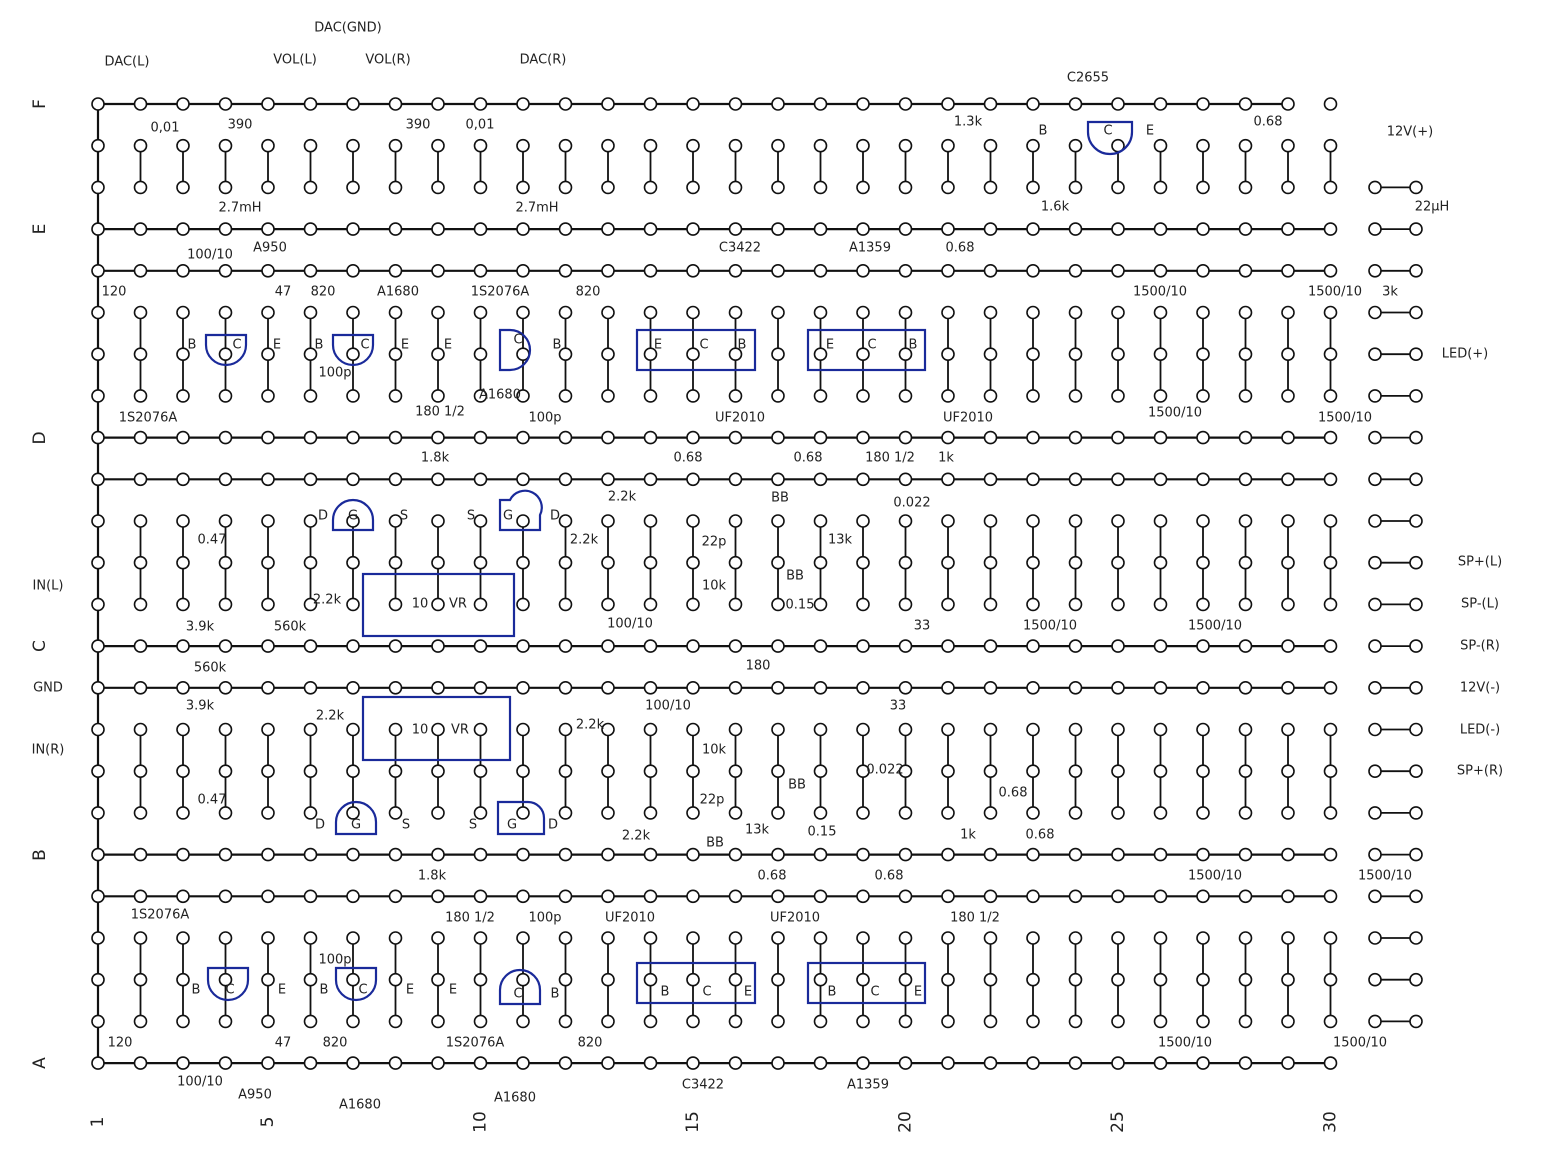  What do you see at coordinates (1360, 1043) in the screenshot?
I see `component-label: 1500/10` at bounding box center [1360, 1043].